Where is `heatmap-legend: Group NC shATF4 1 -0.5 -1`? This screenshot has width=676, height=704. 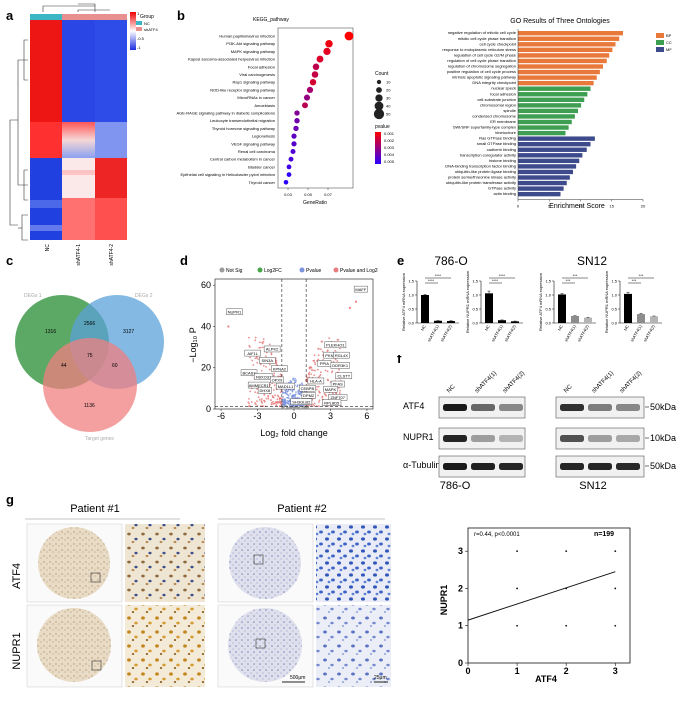 heatmap-legend: Group NC shATF4 1 -0.5 -1 is located at coordinates (144, 30).